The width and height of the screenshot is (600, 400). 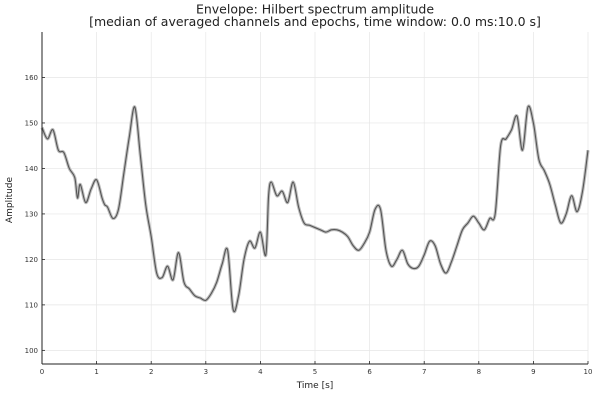 I want to click on x-tick-label: 8, so click(x=479, y=372).